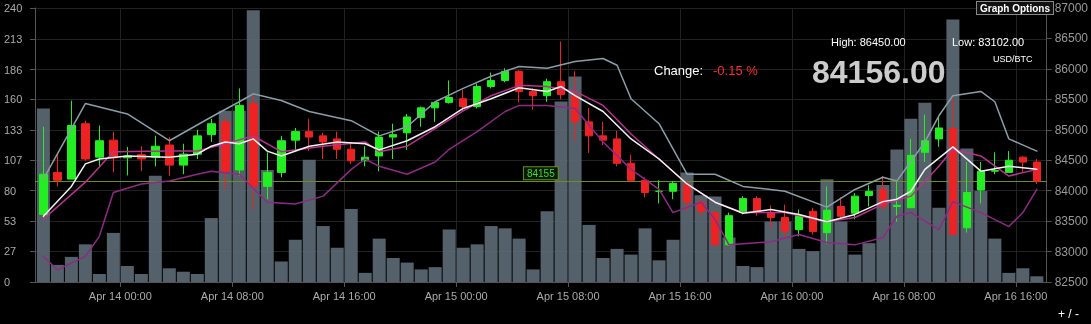  Describe the element at coordinates (1071, 160) in the screenshot. I see `y2-tick-label: 84500` at that location.